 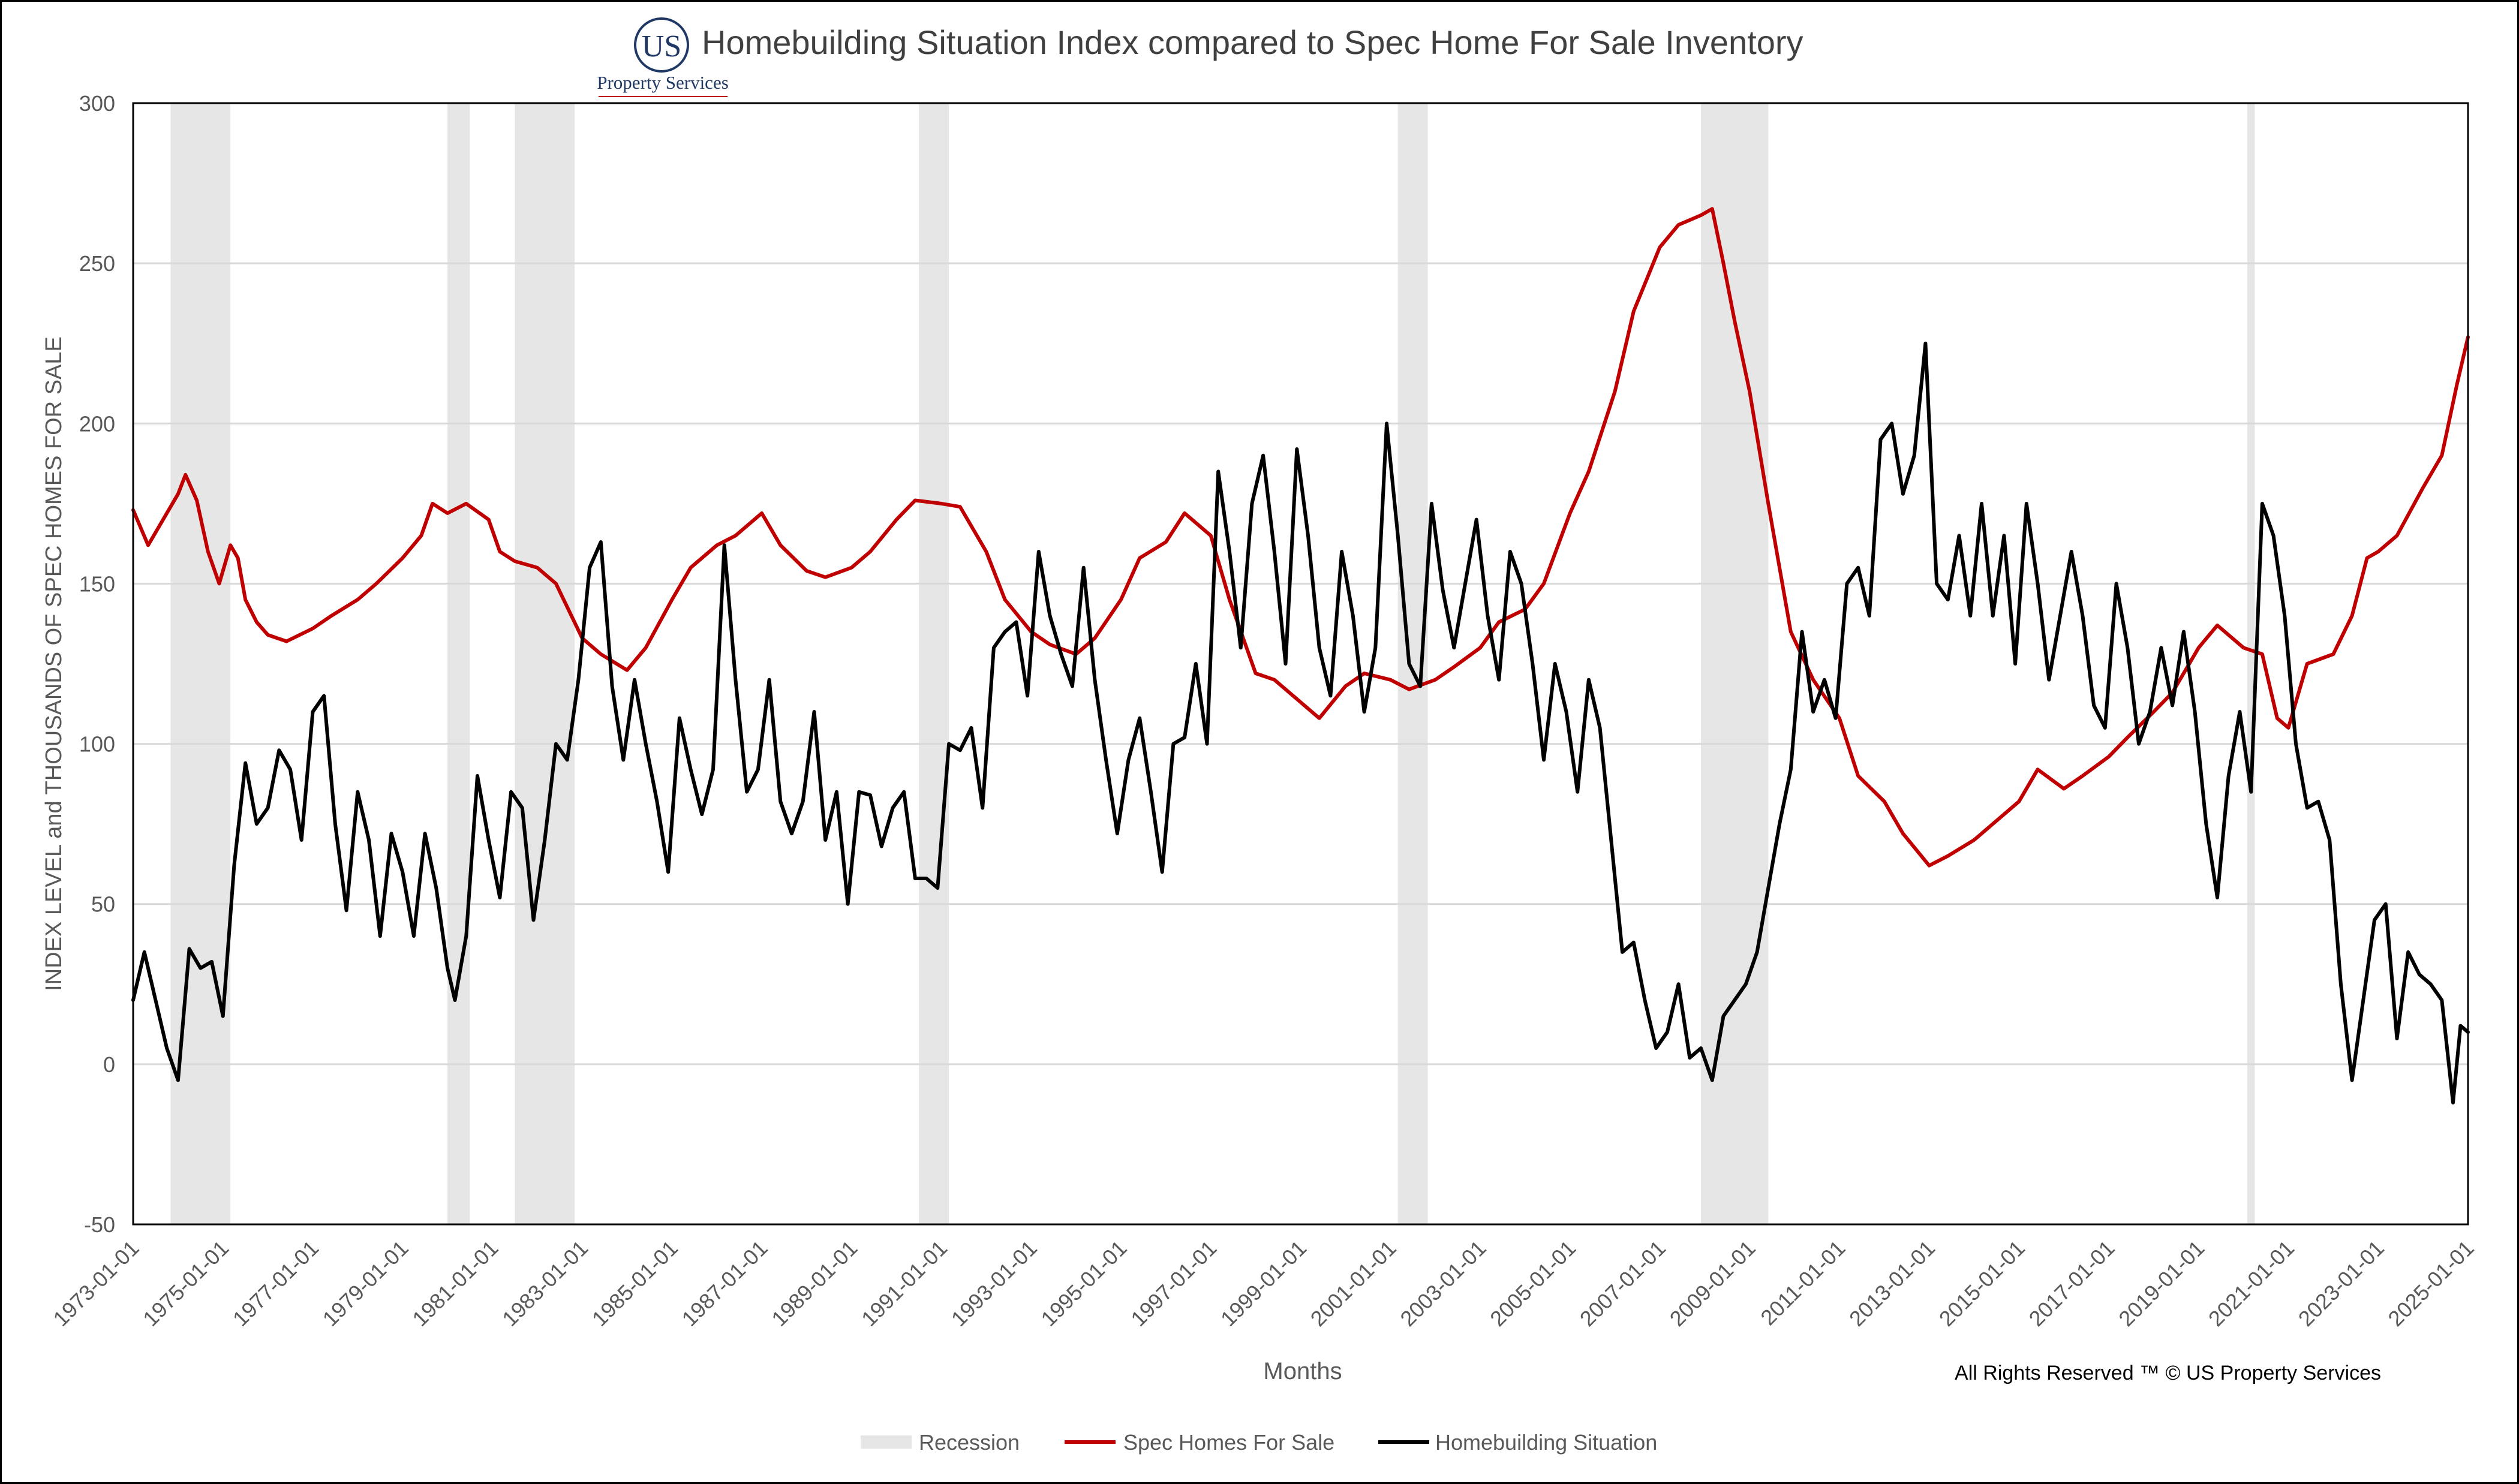 What do you see at coordinates (1228, 1443) in the screenshot?
I see `legend-label: Spec Homes For Sale` at bounding box center [1228, 1443].